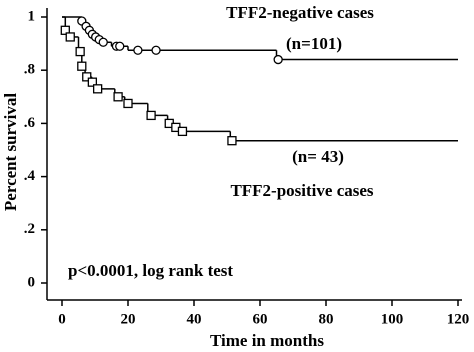 The height and width of the screenshot is (352, 474). What do you see at coordinates (314, 43) in the screenshot?
I see `count-label: (n=101)` at bounding box center [314, 43].